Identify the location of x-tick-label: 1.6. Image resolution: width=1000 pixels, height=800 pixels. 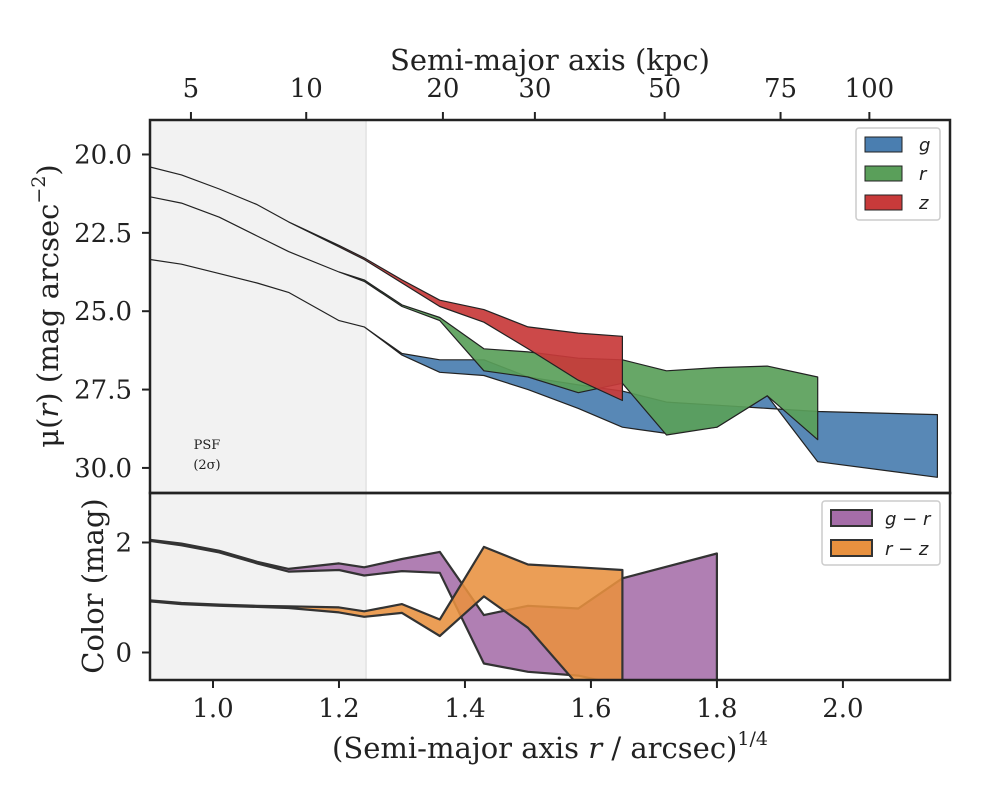
(590, 709).